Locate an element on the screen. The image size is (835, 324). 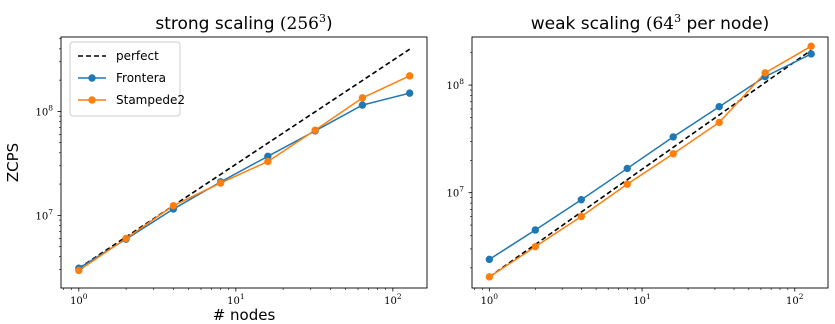
legend-box is located at coordinates (125, 79).